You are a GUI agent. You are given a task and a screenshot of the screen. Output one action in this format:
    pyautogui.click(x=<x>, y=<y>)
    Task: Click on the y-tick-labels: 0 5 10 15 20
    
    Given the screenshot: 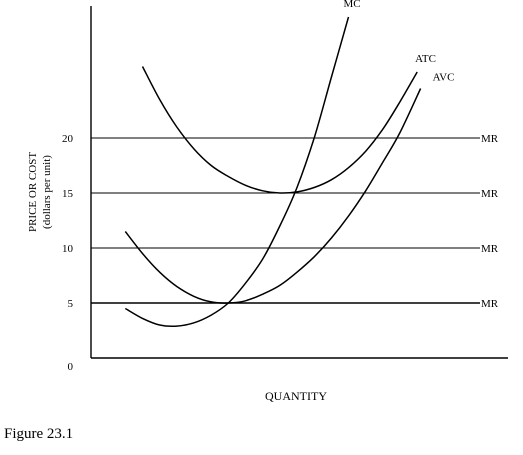 What is the action you would take?
    pyautogui.click(x=68, y=253)
    